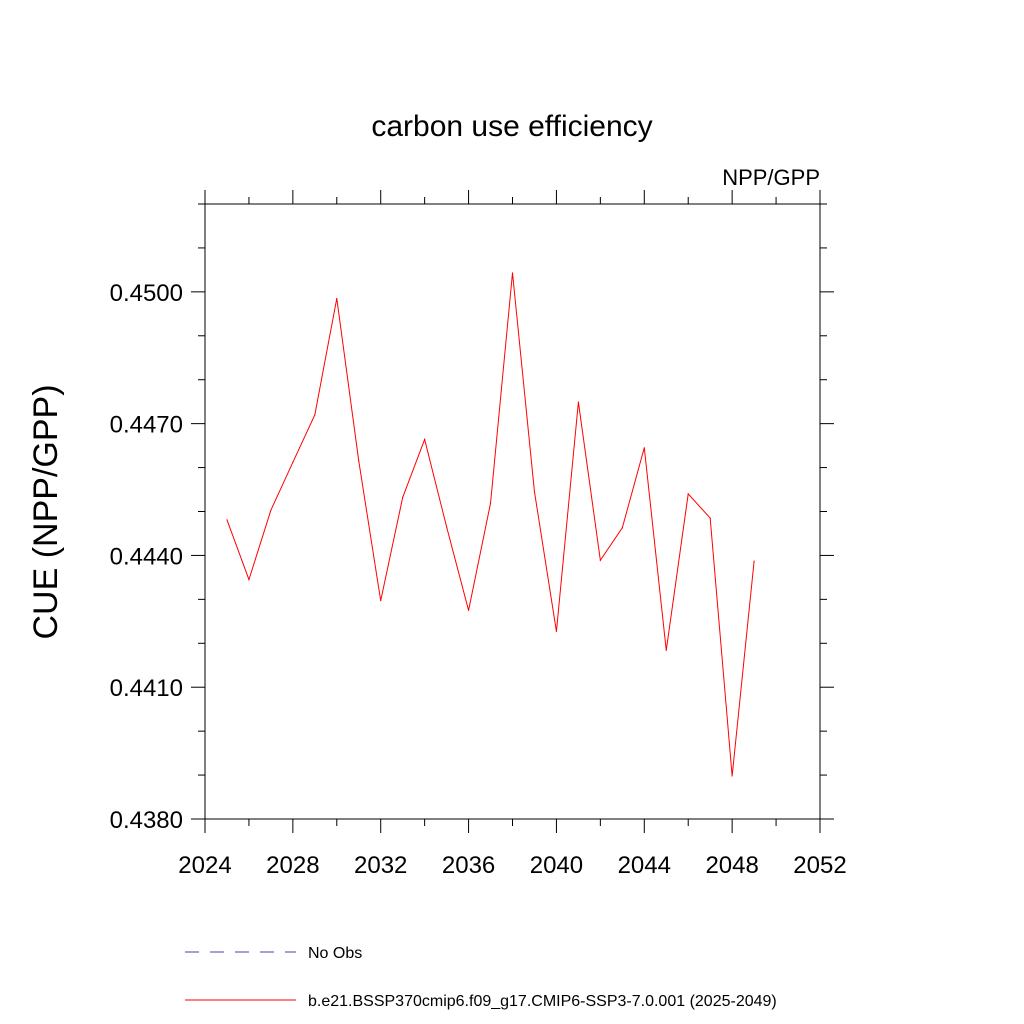 This screenshot has height=1024, width=1024. What do you see at coordinates (292, 865) in the screenshot?
I see `x-tick-label: 2028` at bounding box center [292, 865].